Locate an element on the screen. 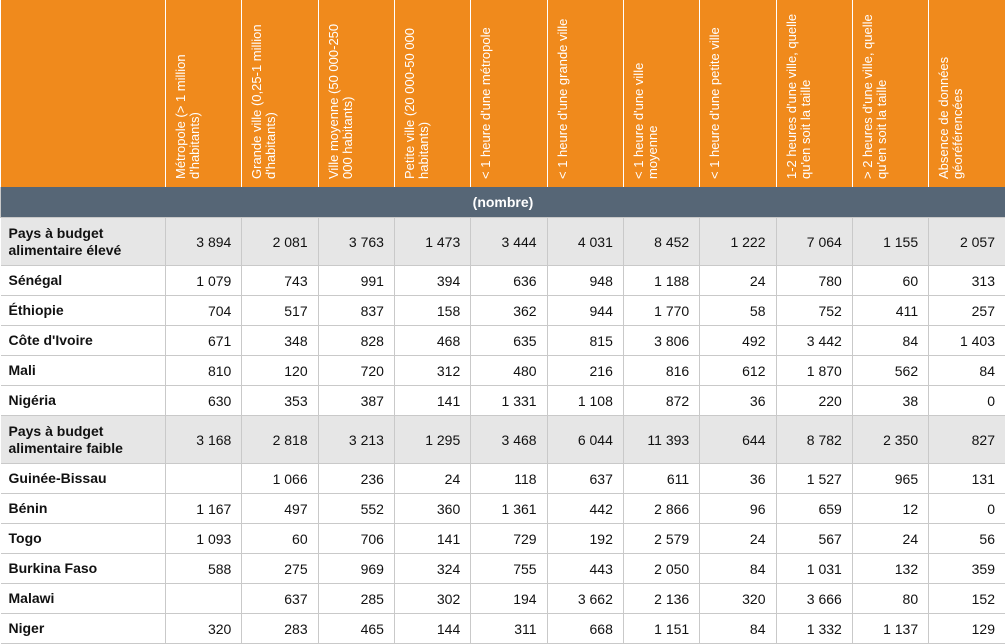  value-cell: 131 is located at coordinates (966, 478).